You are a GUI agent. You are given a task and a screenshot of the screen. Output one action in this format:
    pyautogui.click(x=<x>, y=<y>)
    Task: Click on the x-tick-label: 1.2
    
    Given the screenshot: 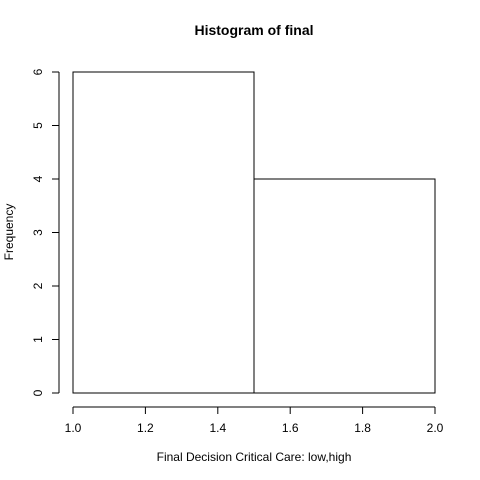 What is the action you would take?
    pyautogui.click(x=145, y=428)
    